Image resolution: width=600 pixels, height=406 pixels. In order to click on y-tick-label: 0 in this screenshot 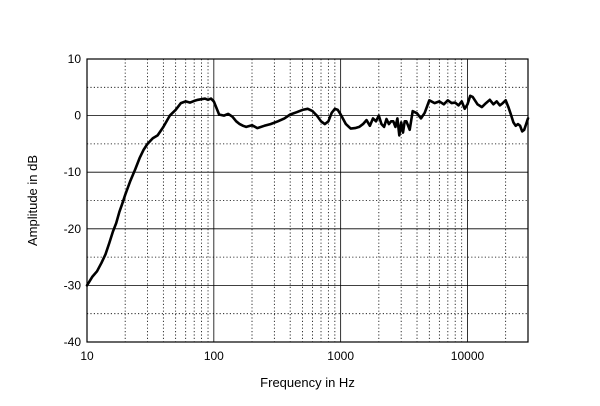, I will do `click(77, 116)`.